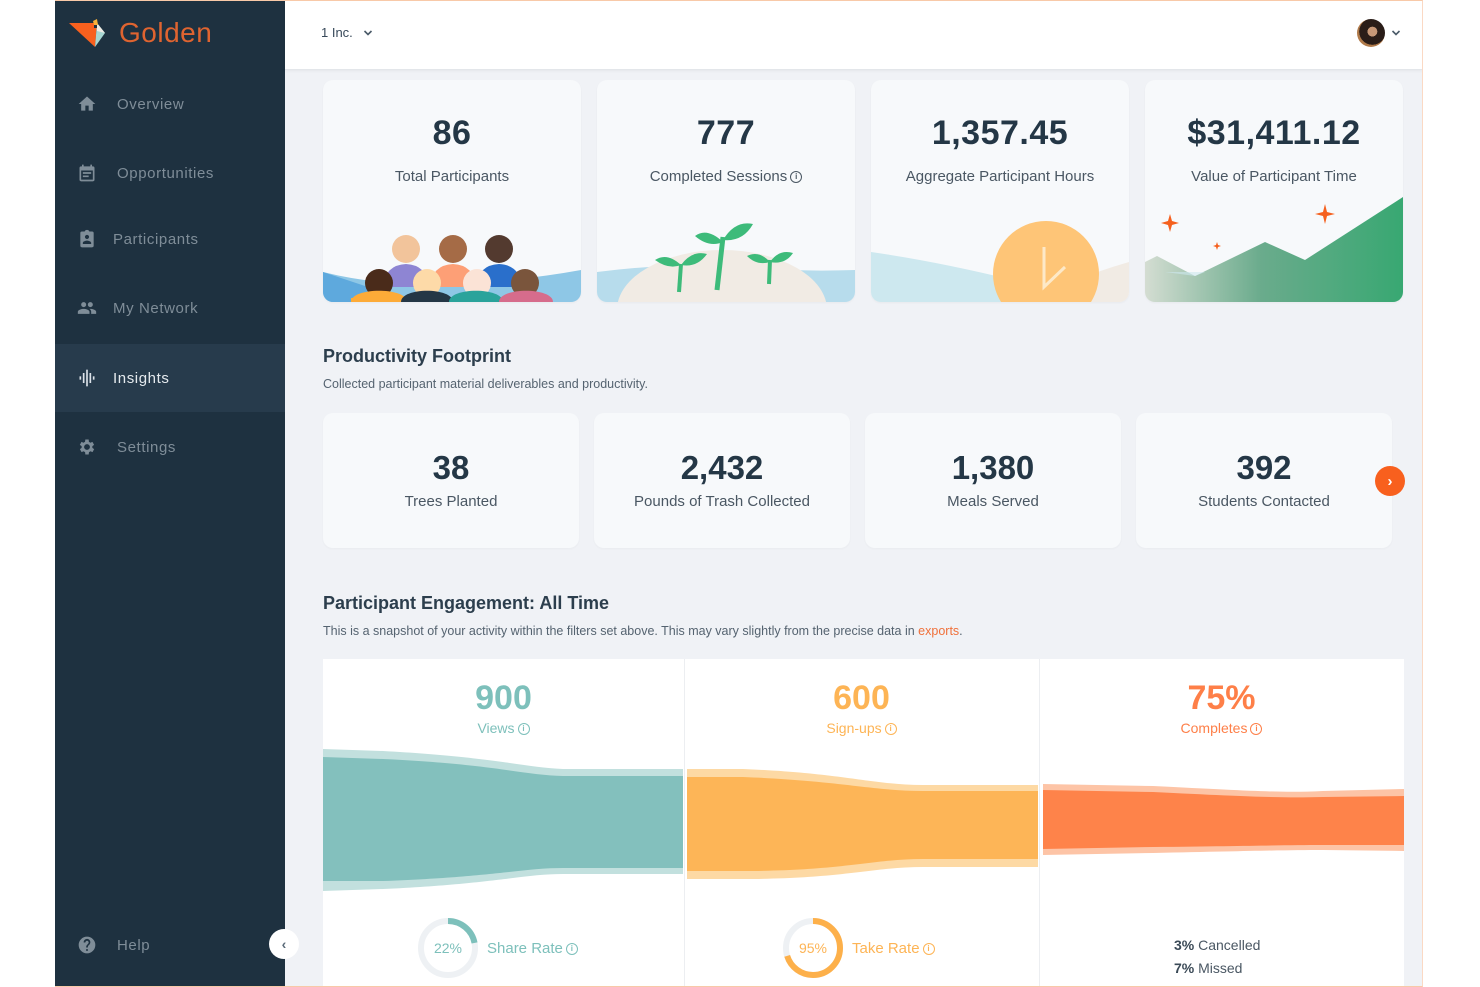  I want to click on help-icon, so click(87, 945).